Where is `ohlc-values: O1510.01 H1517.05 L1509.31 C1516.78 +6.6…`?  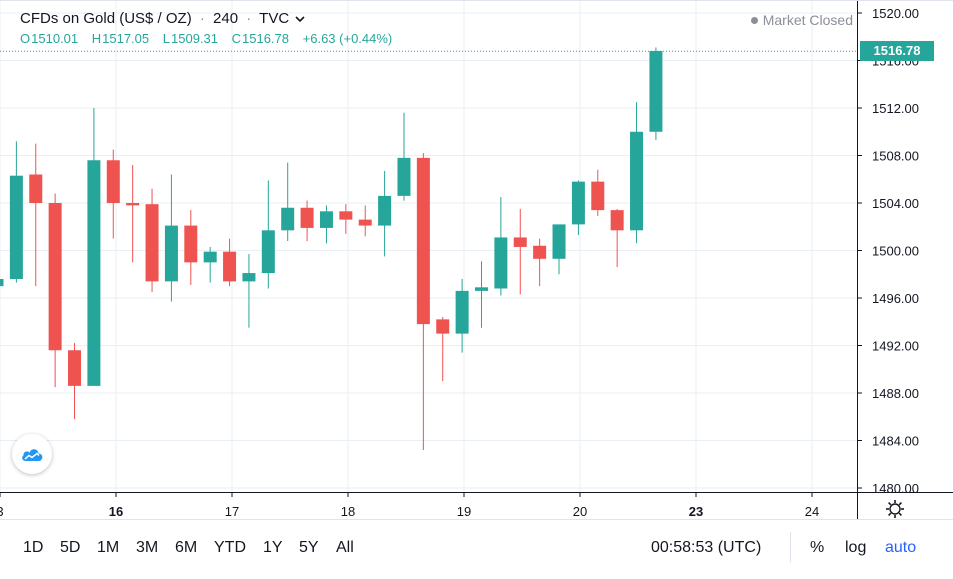 ohlc-values: O1510.01 H1517.05 L1509.31 C1516.78 +6.6… is located at coordinates (206, 38).